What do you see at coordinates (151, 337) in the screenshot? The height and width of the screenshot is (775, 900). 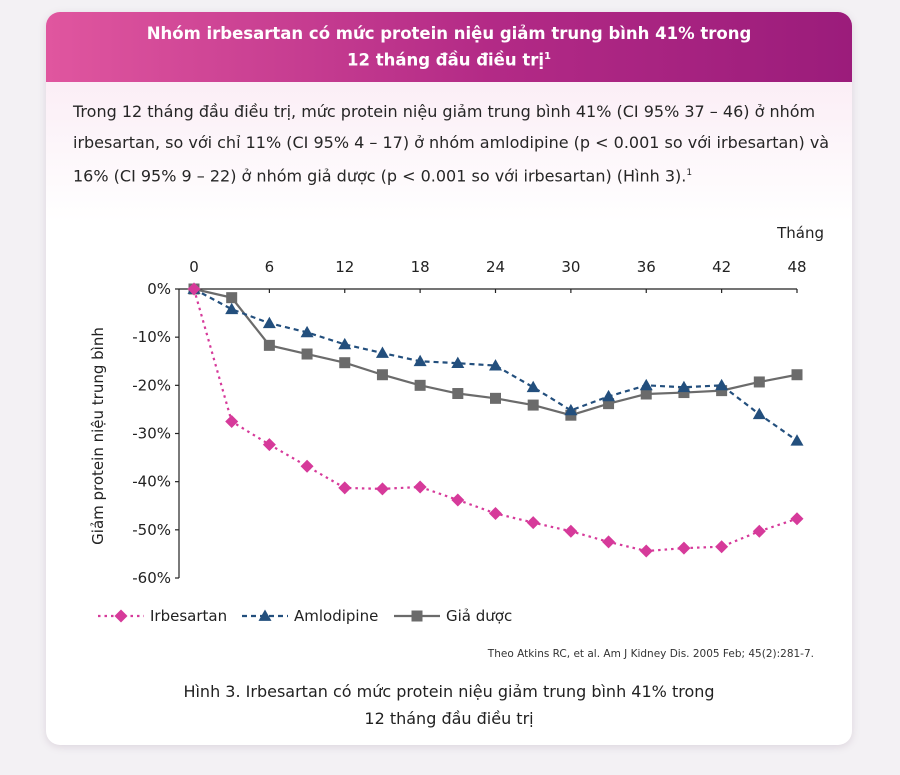 I see `y-tick-label: -10%` at bounding box center [151, 337].